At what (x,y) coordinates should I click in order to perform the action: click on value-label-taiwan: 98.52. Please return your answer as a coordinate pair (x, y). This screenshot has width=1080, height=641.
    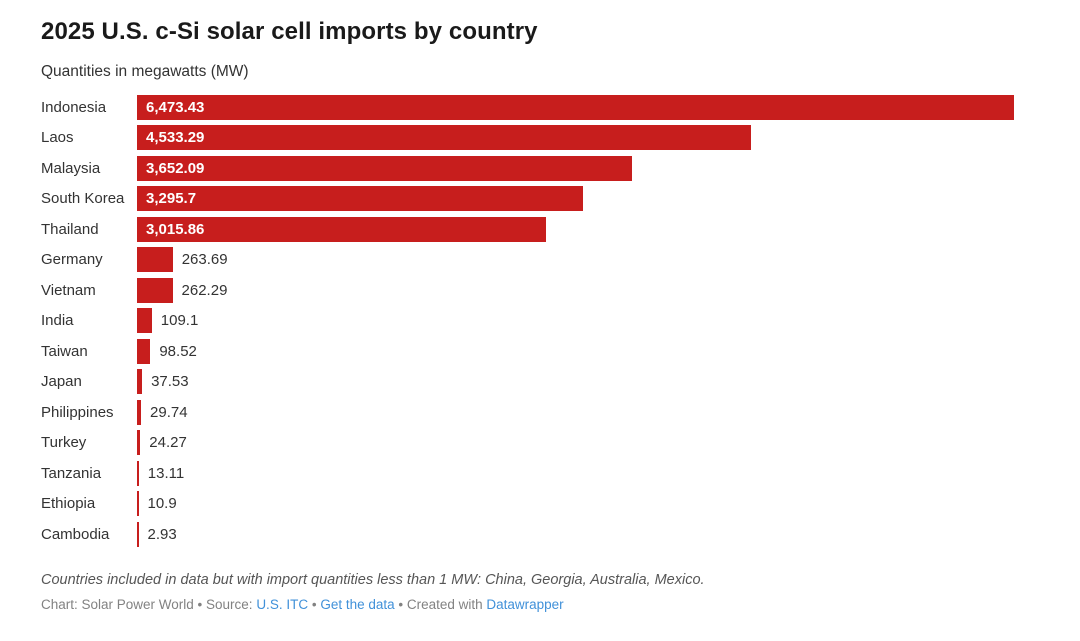
    Looking at the image, I should click on (178, 351).